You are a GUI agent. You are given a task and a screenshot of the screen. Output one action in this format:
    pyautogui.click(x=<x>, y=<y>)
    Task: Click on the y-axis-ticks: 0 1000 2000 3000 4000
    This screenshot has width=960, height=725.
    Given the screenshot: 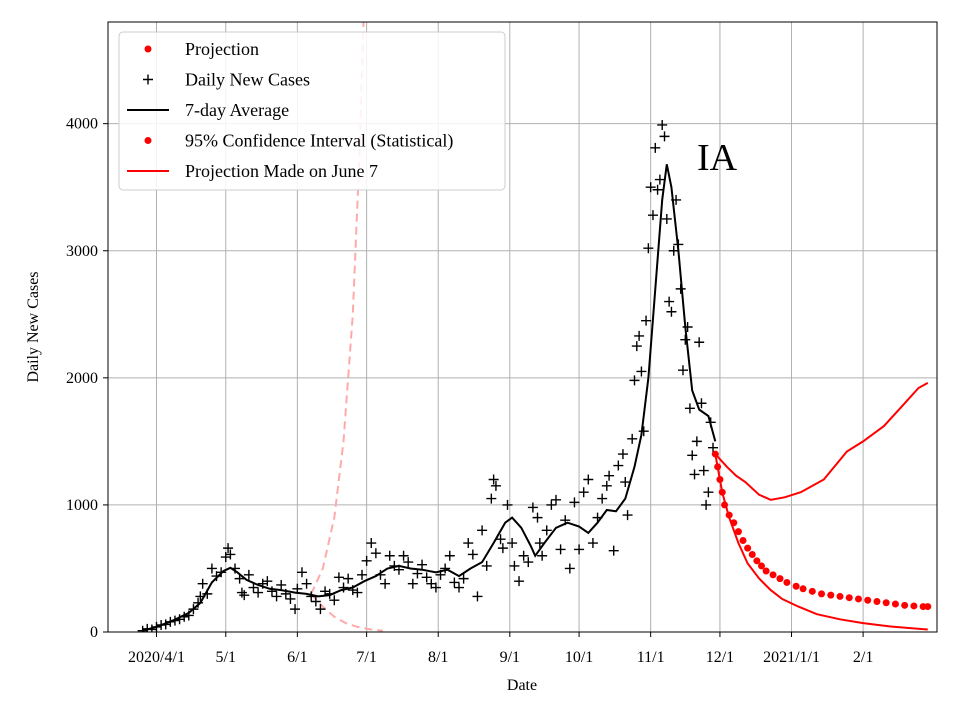 What is the action you would take?
    pyautogui.click(x=87, y=378)
    